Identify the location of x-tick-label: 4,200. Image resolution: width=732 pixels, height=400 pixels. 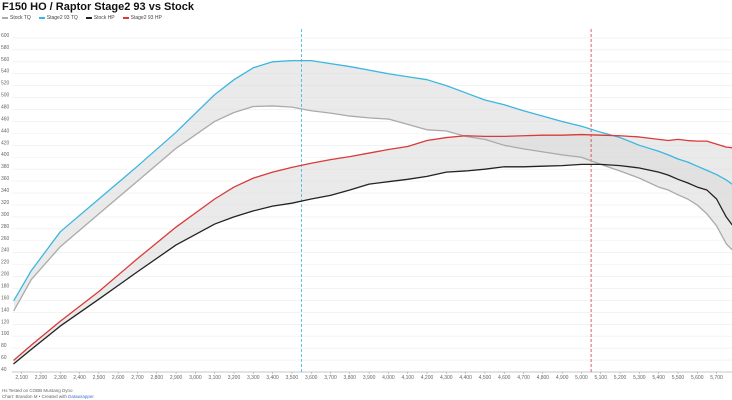
(427, 377).